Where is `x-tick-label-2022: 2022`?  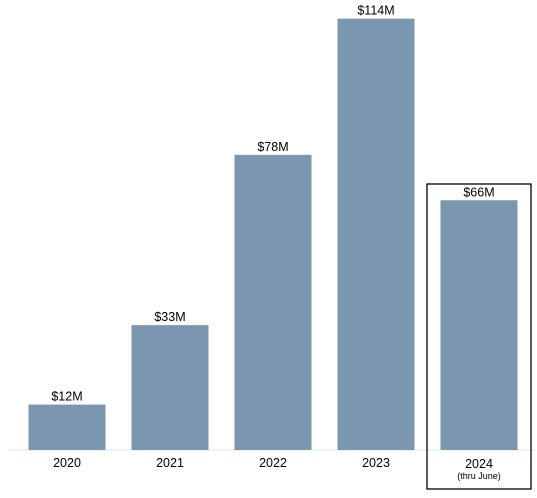
x-tick-label-2022: 2022 is located at coordinates (273, 463).